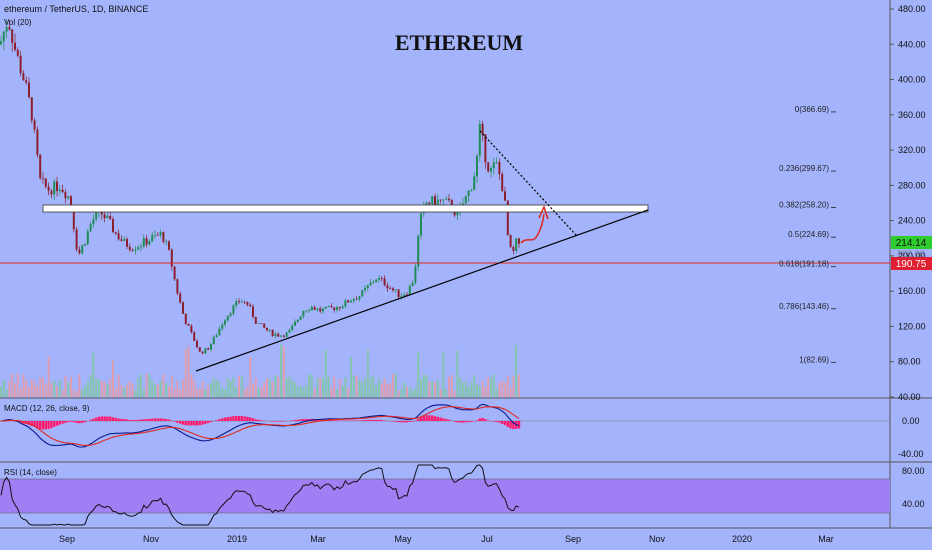 The height and width of the screenshot is (550, 932). Describe the element at coordinates (804, 306) in the screenshot. I see `fib-level-label: 0.786(143.46)` at that location.